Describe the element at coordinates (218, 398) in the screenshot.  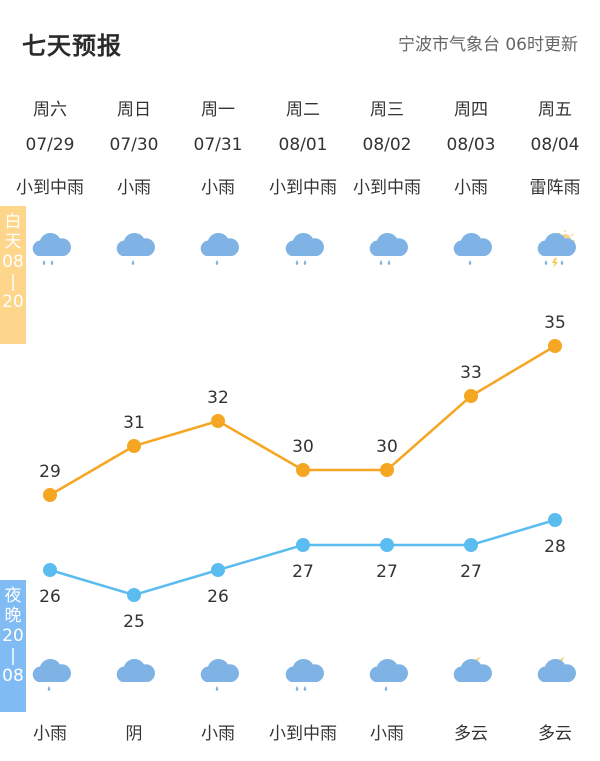
I see `high-temp-label: 32` at that location.